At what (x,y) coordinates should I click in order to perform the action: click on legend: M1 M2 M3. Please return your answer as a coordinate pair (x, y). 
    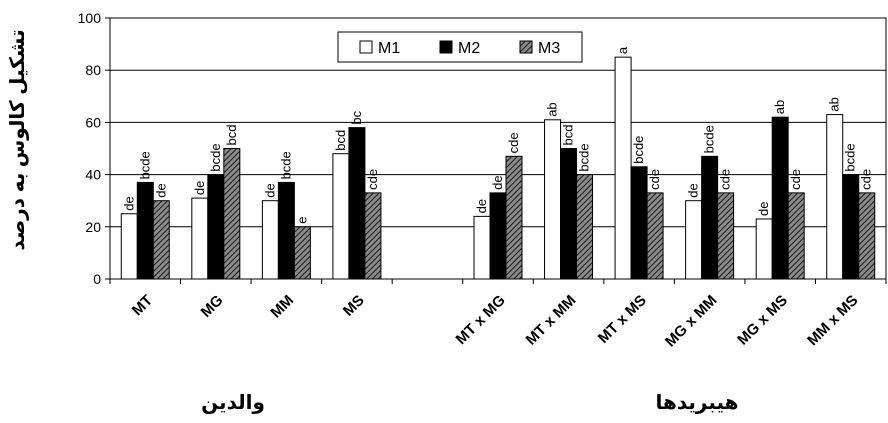
    Looking at the image, I should click on (460, 47).